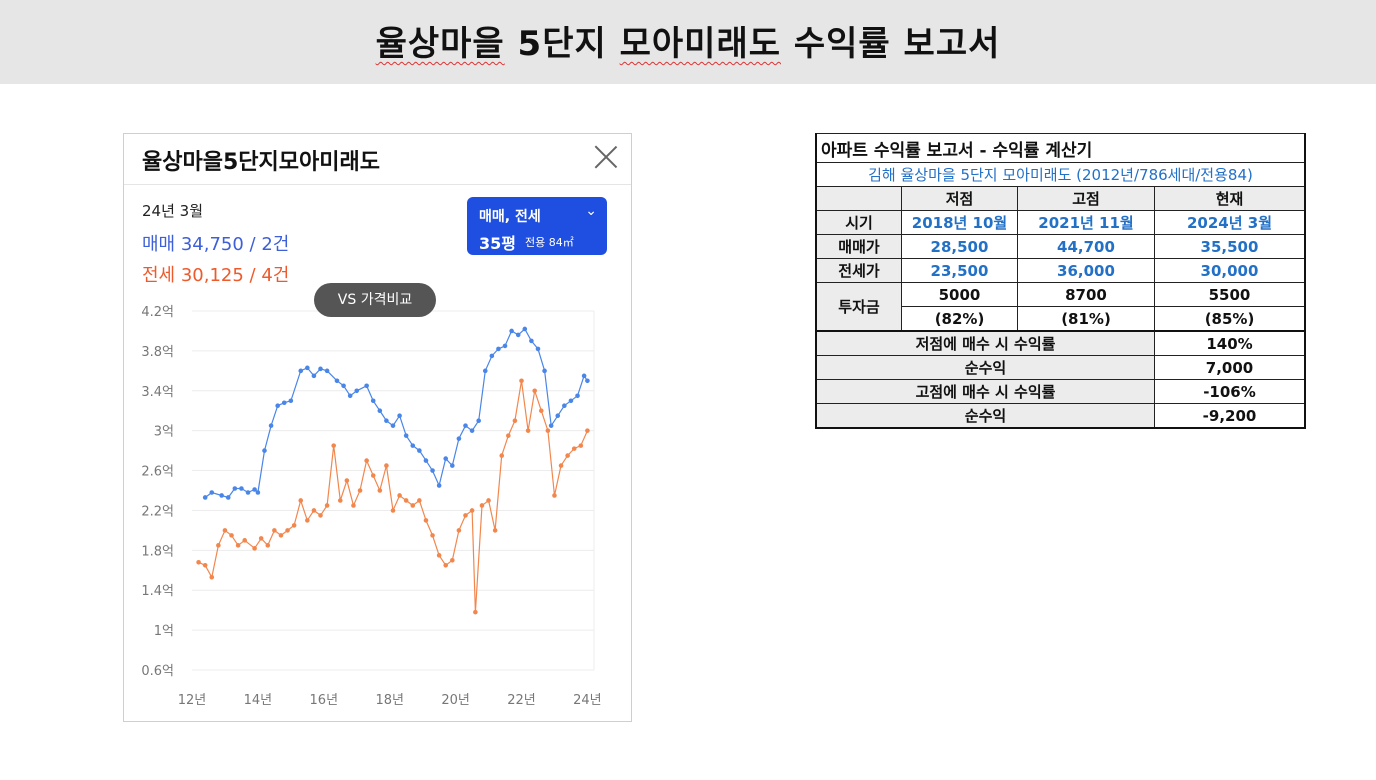 The height and width of the screenshot is (780, 1376). I want to click on cell-period-now: 2024년 3월, so click(1230, 222).